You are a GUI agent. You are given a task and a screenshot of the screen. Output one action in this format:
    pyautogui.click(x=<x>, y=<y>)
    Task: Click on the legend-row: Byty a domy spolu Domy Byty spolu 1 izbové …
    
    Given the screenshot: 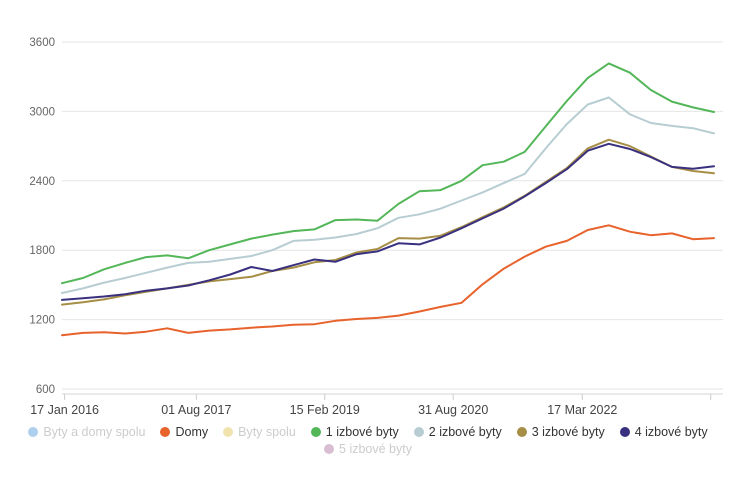 What is the action you would take?
    pyautogui.click(x=368, y=432)
    